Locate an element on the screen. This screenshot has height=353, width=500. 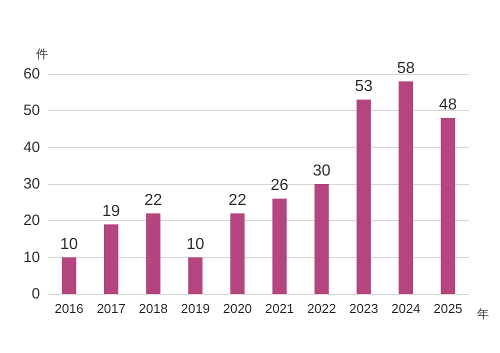
data-label: 26 is located at coordinates (279, 185).